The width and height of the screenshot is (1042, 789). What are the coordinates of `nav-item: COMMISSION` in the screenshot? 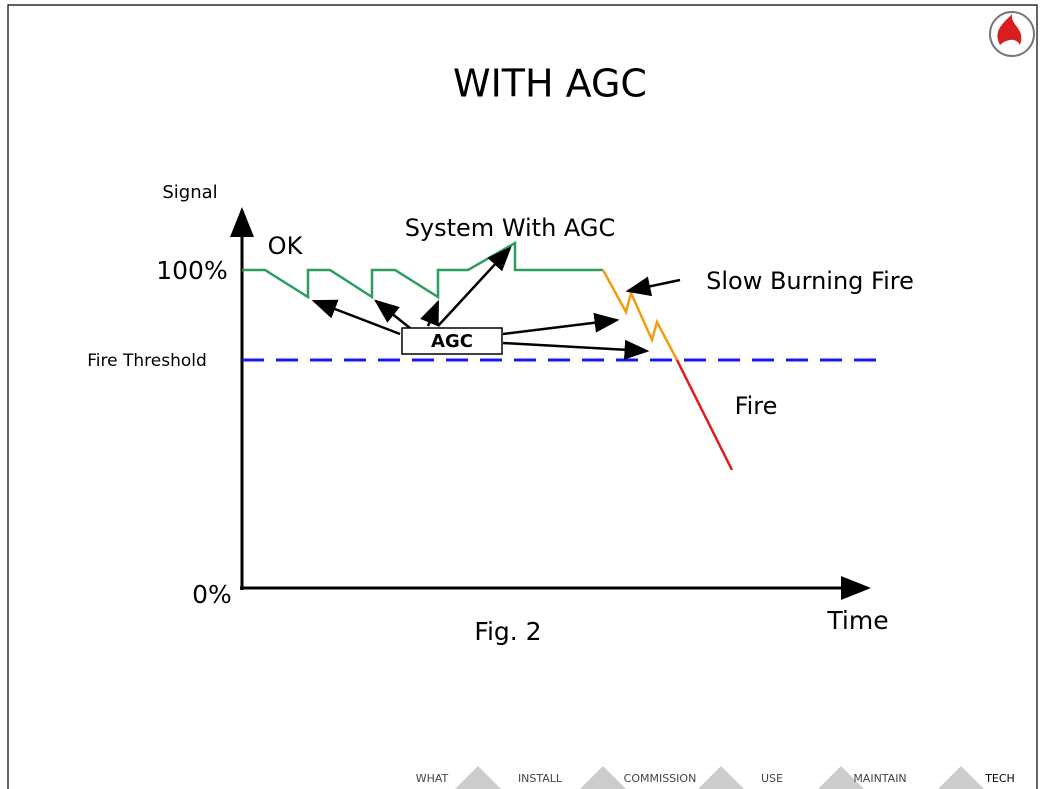 It's located at (660, 778).